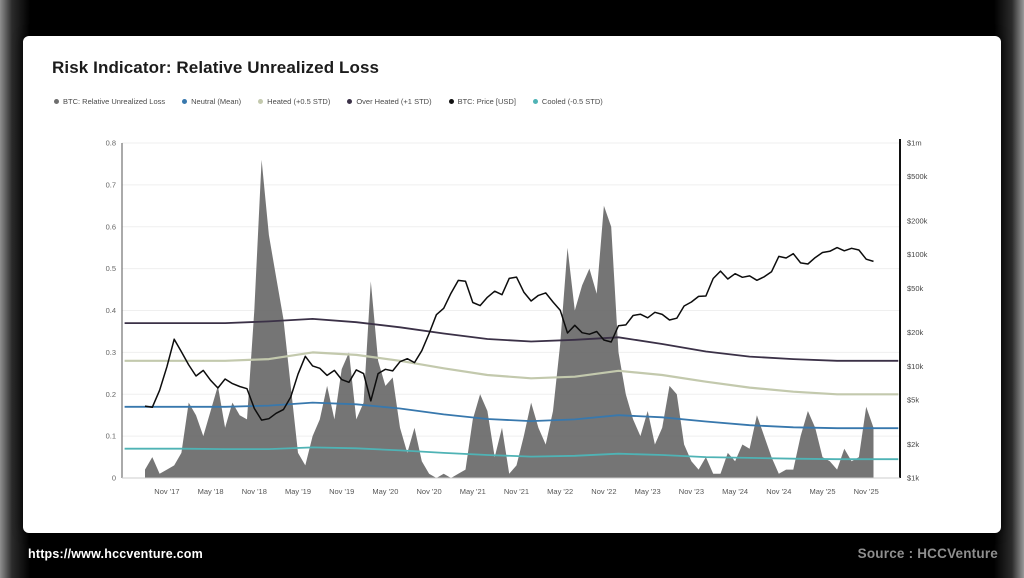 The width and height of the screenshot is (1024, 578). Describe the element at coordinates (299, 101) in the screenshot. I see `legend-label: Heated (+0.5 STD)` at that location.